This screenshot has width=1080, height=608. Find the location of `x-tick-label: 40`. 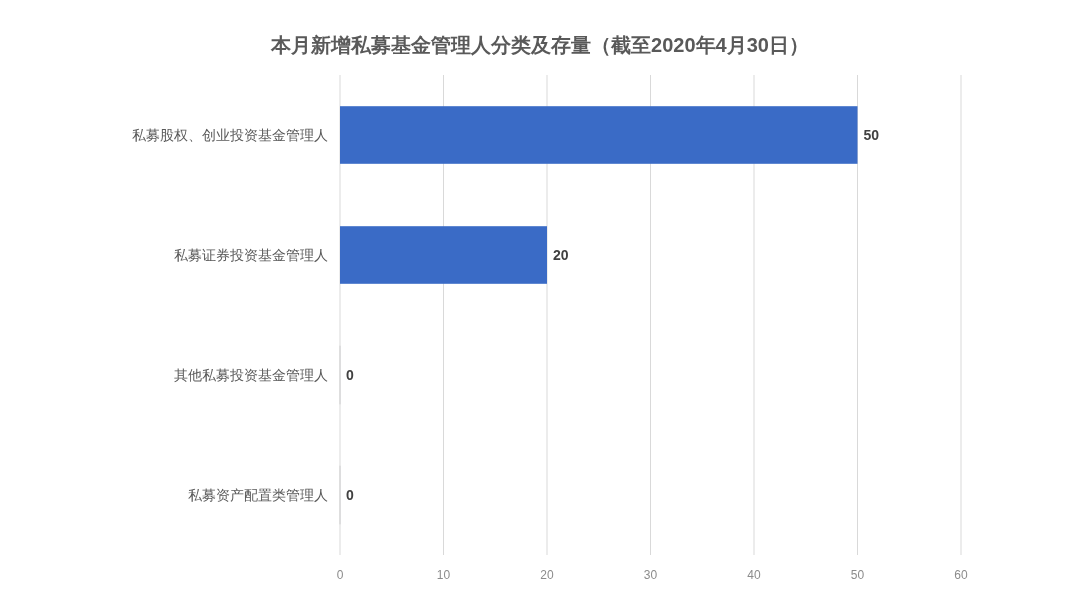

x-tick-label: 40 is located at coordinates (754, 575).